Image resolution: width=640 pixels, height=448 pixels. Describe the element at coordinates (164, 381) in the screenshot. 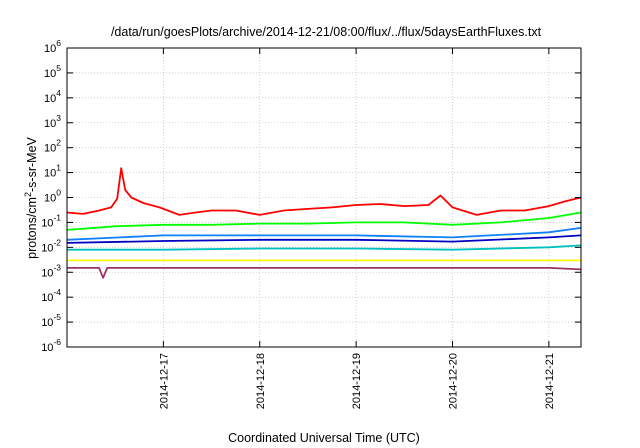

I see `x-tick-label: 2014-12-17` at that location.